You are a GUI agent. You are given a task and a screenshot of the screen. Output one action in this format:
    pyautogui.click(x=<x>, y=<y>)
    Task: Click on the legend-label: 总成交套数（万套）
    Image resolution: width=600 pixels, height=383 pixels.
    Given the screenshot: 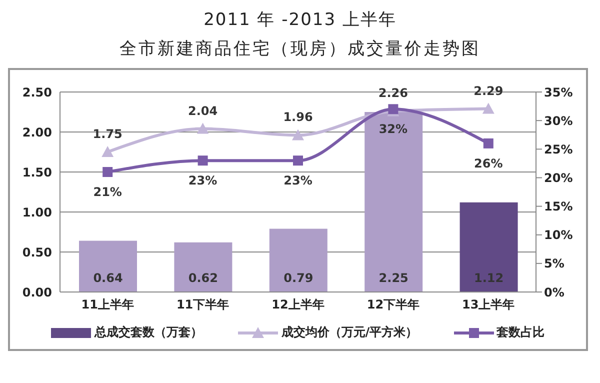 What is the action you would take?
    pyautogui.click(x=148, y=332)
    